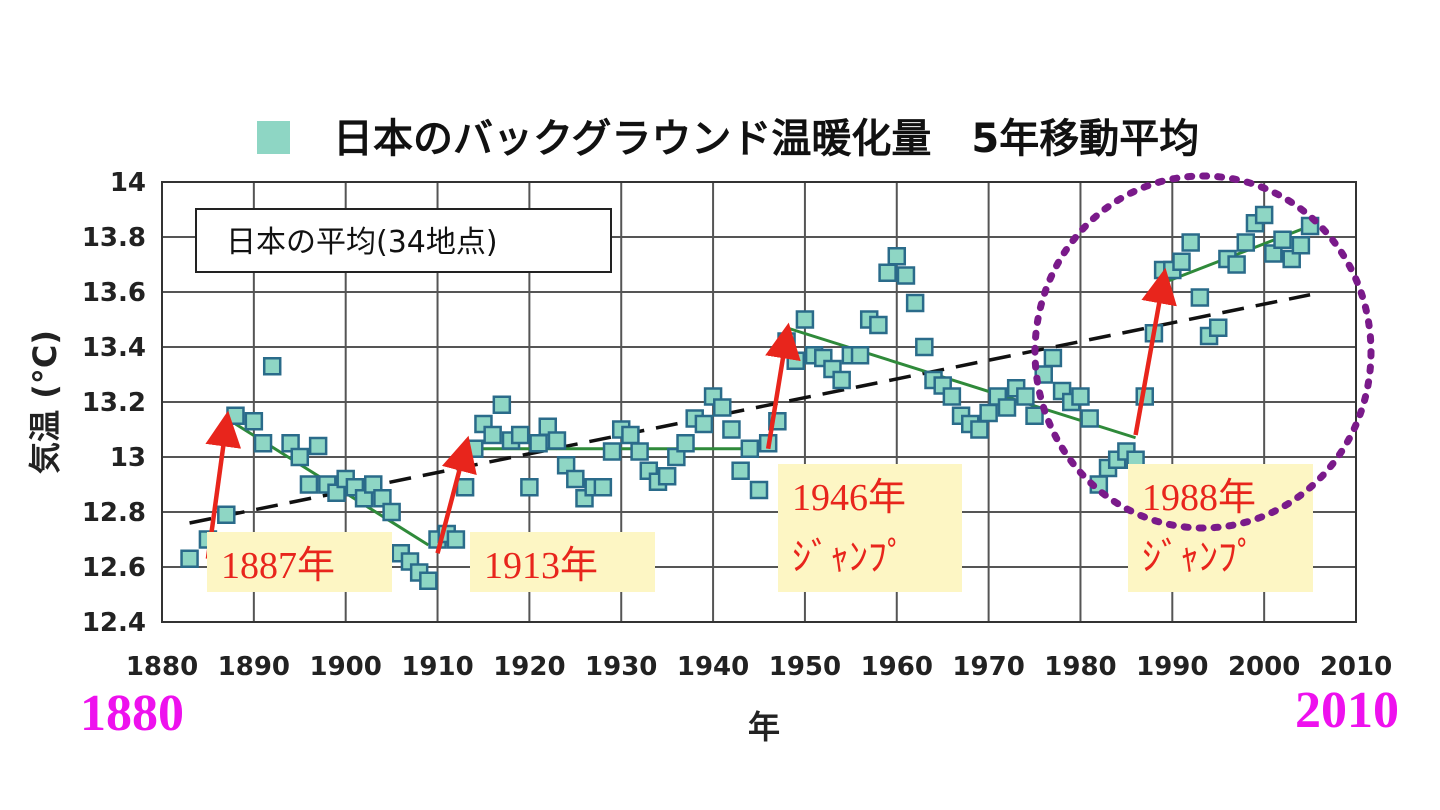 The width and height of the screenshot is (1440, 810). I want to click on y-tick-label: 12.8, so click(114, 513).